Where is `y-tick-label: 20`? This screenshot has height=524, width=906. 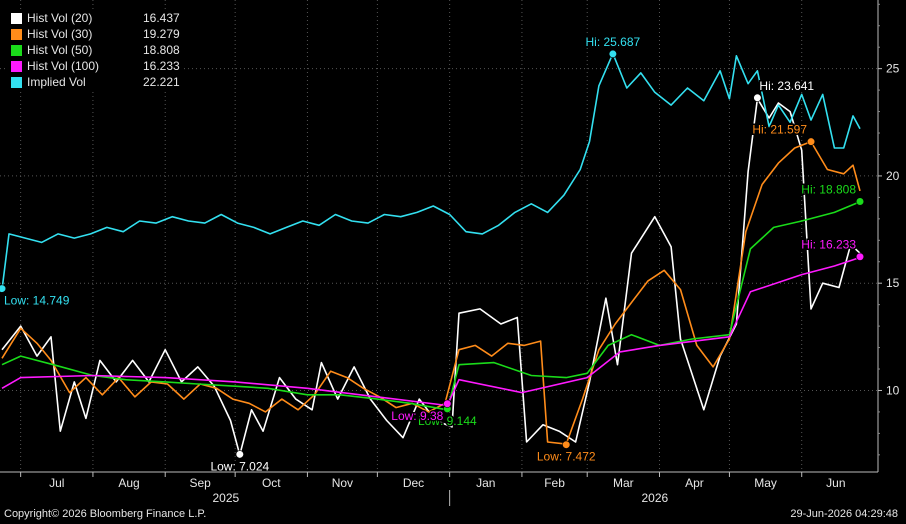
y-tick-label: 20 is located at coordinates (893, 176).